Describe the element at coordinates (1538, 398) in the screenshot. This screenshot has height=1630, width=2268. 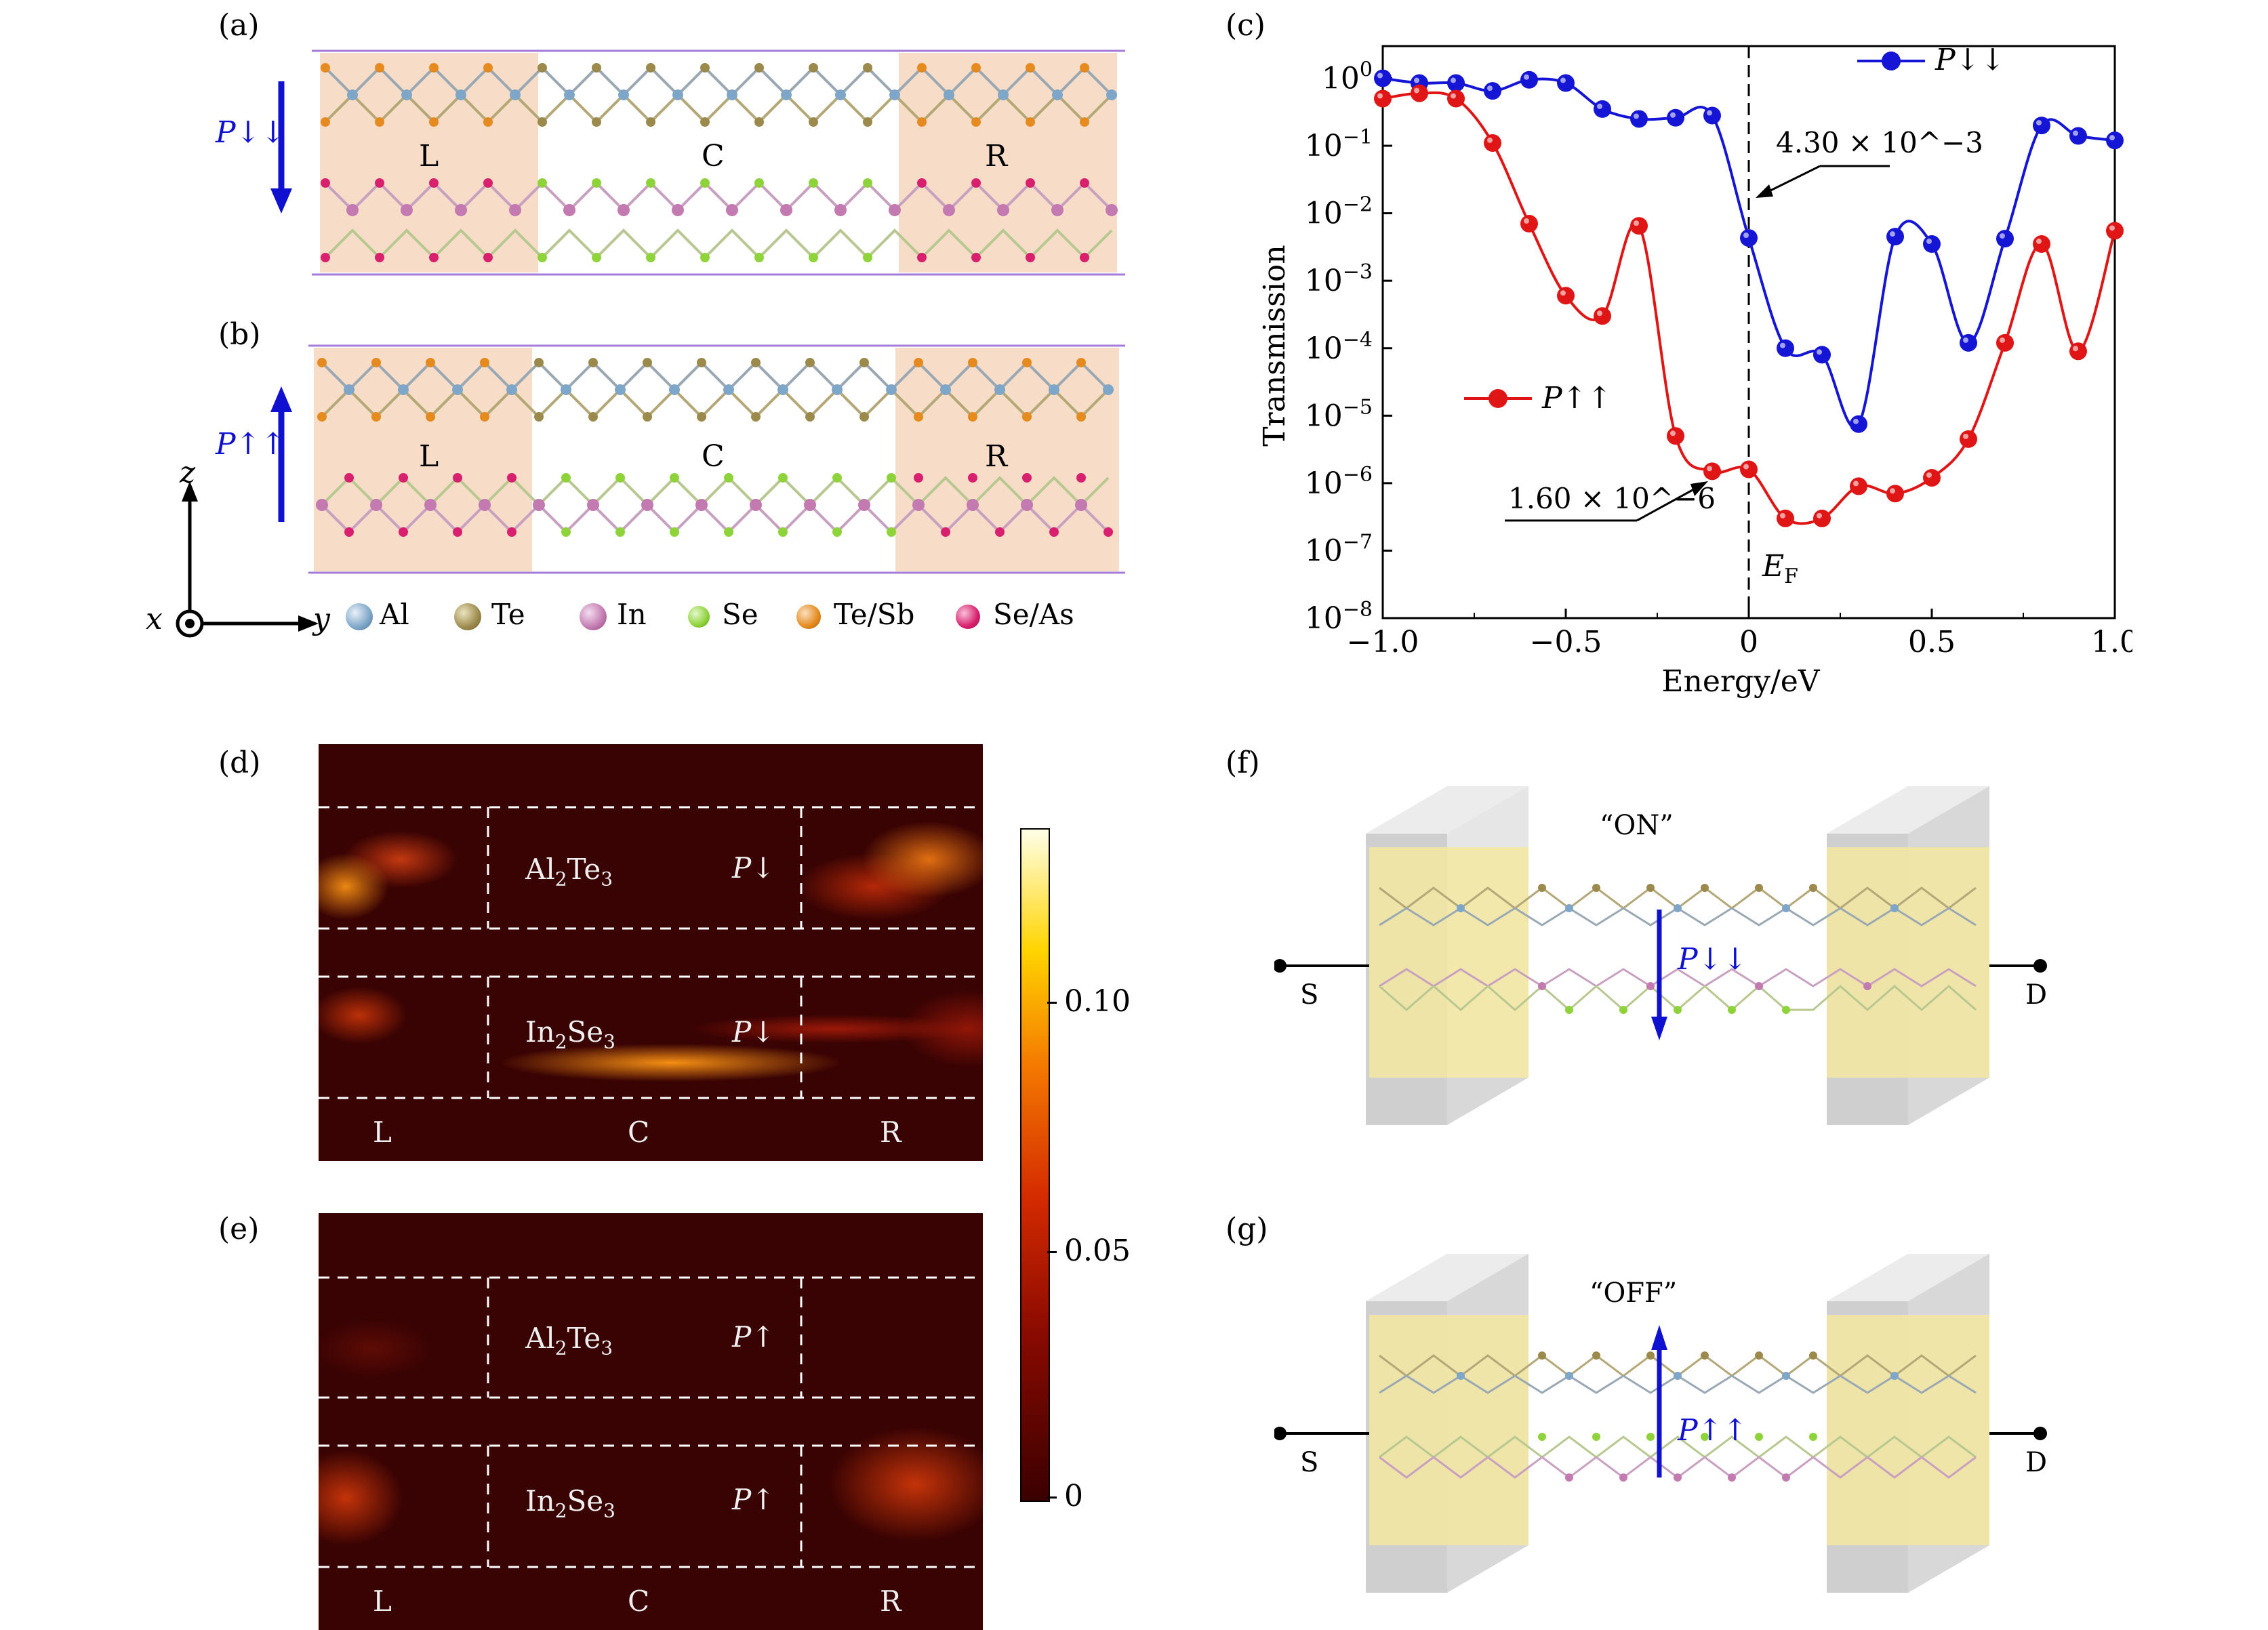
I see `legend-p-up-up: P↑↑` at that location.